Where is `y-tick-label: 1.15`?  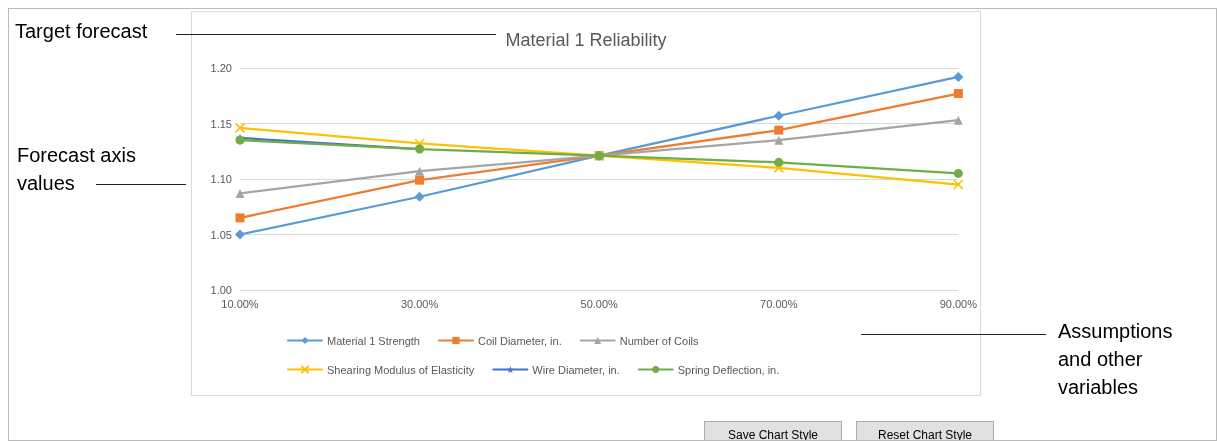
y-tick-label: 1.15 is located at coordinates (221, 123).